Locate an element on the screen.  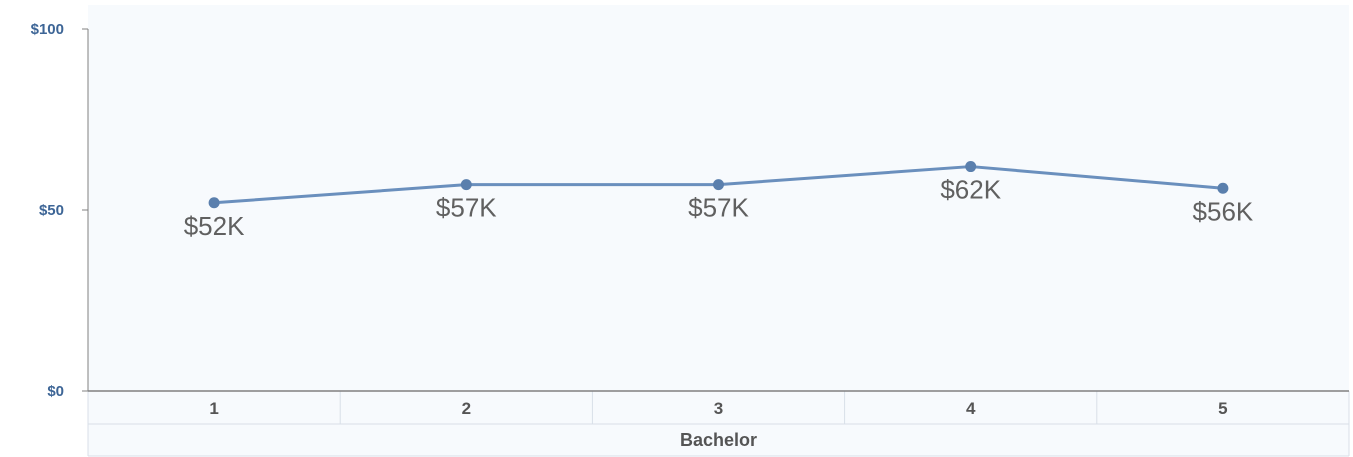
group-label: Bachelor is located at coordinates (718, 440).